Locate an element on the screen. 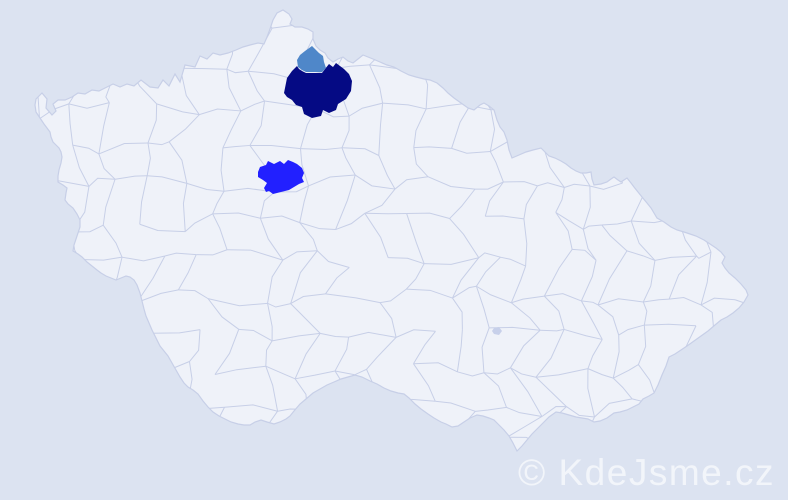 This screenshot has width=788, height=500. watermark-link: © KdeJsme.cz is located at coordinates (646, 472).